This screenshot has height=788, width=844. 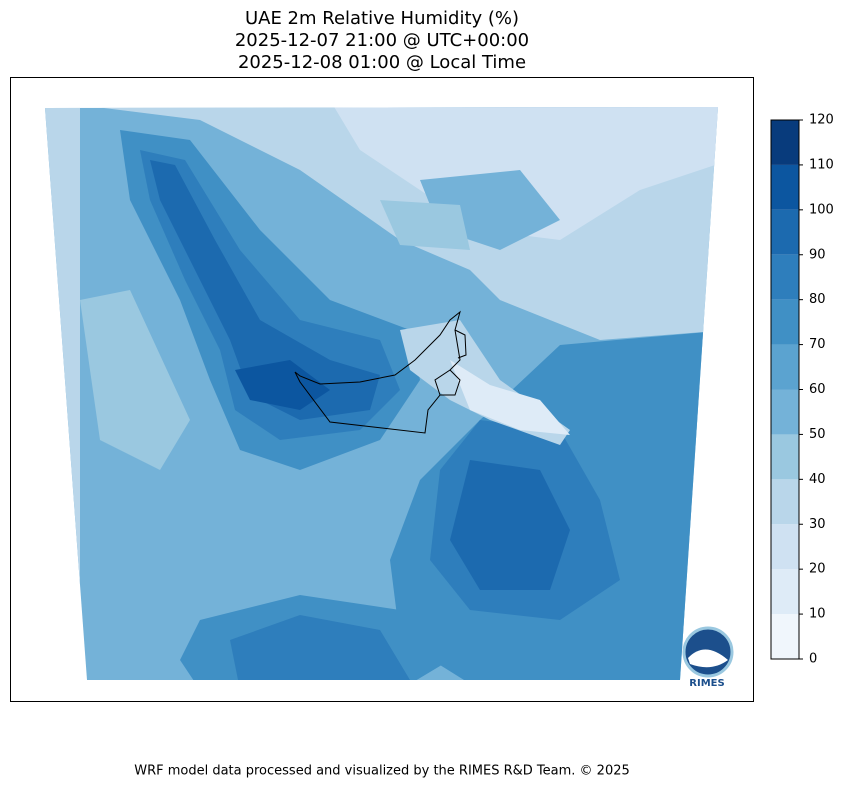 I want to click on colorbar-tick-label: 100, so click(x=821, y=209).